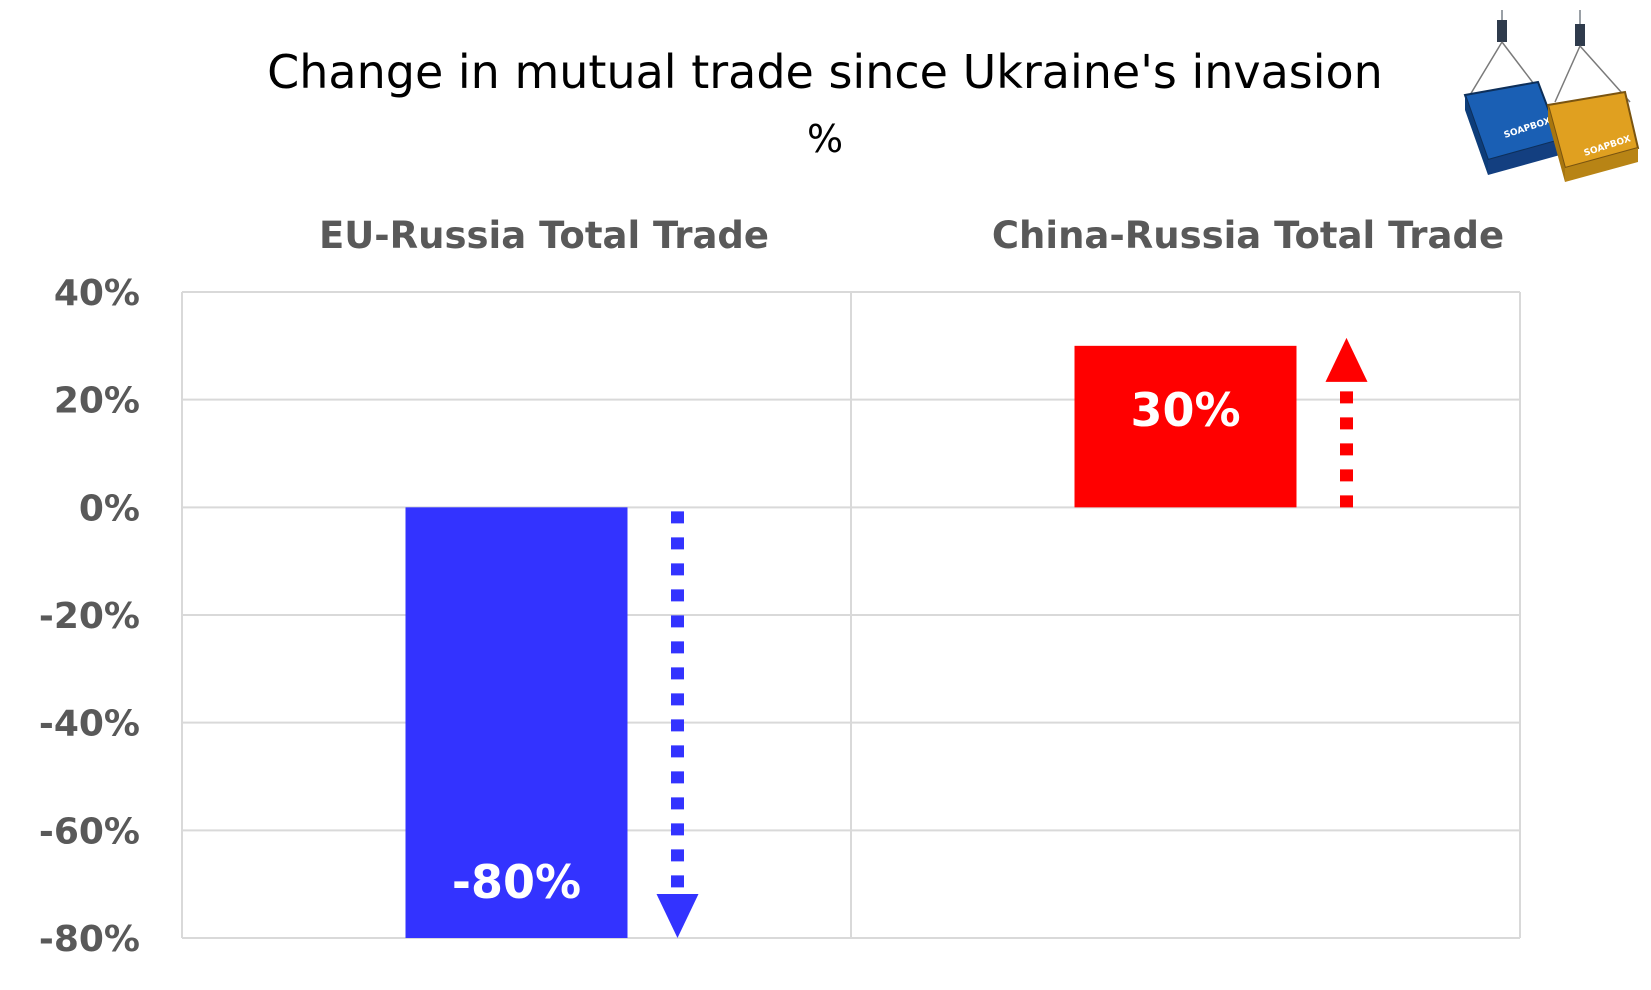  Describe the element at coordinates (1185, 410) in the screenshot. I see `data-label: 30%` at that location.